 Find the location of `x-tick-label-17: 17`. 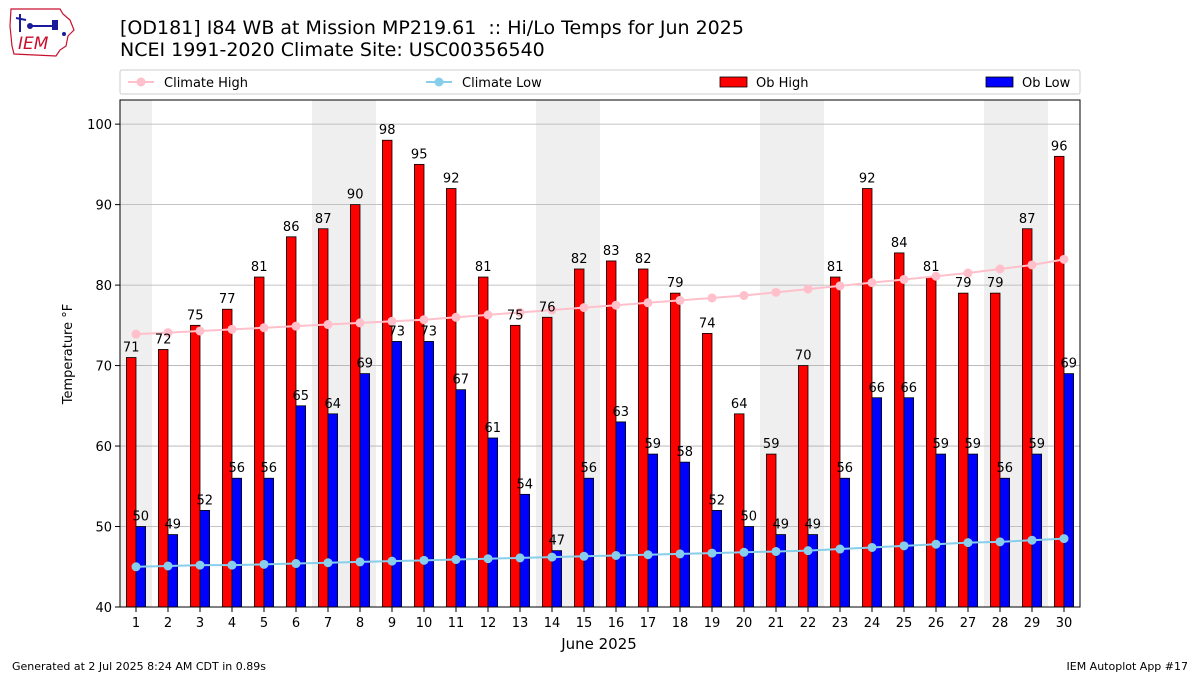

x-tick-label-17: 17 is located at coordinates (648, 623).